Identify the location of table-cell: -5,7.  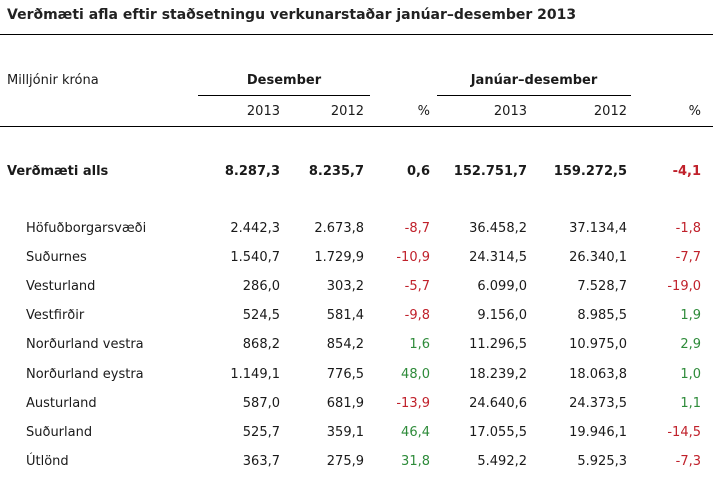
(417, 286).